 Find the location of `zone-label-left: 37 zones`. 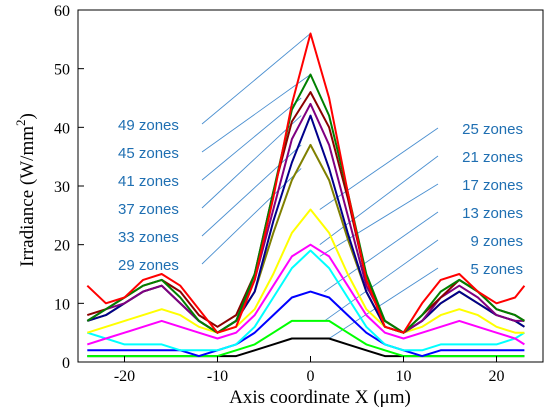

zone-label-left: 37 zones is located at coordinates (148, 209).